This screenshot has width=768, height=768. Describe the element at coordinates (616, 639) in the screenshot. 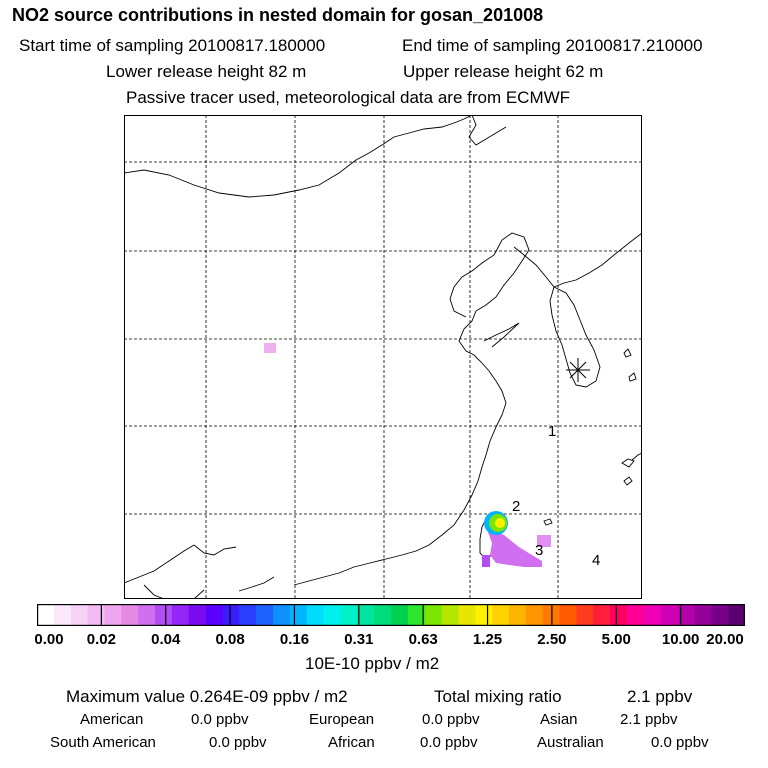

I see `colorbar-tick-label: 5.00` at that location.